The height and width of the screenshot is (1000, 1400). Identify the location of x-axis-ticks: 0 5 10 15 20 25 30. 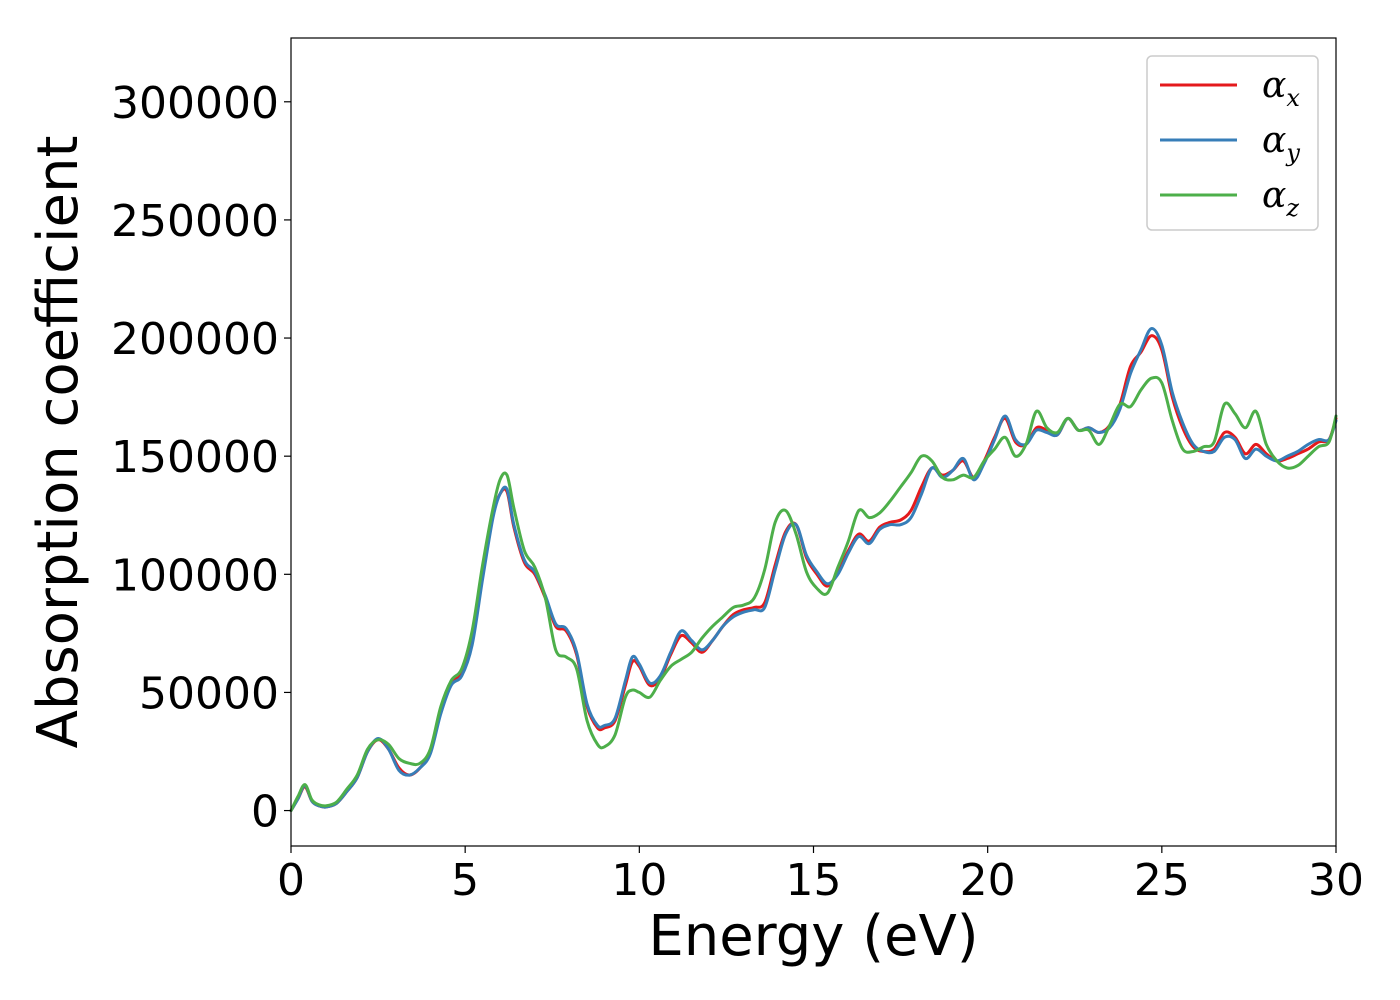
(820, 876).